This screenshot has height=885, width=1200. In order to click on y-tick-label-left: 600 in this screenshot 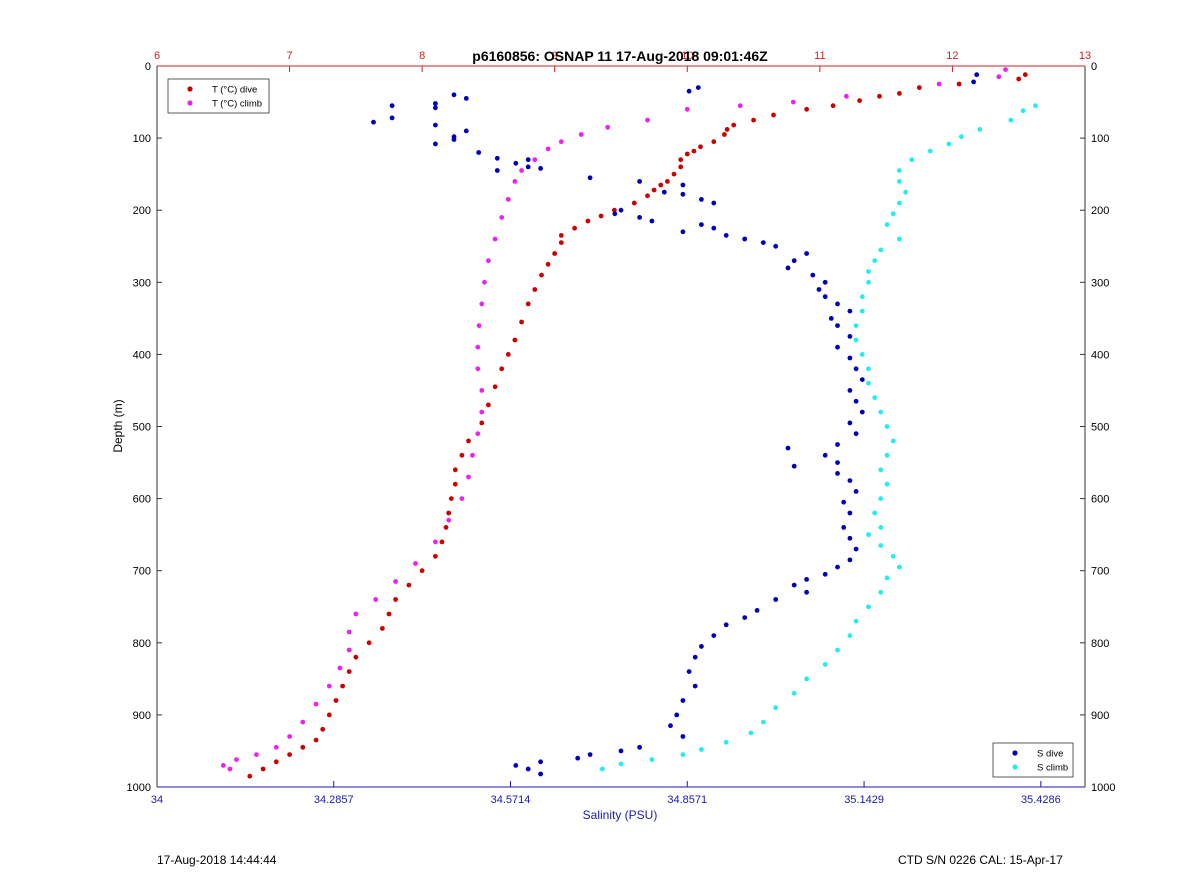, I will do `click(142, 500)`.